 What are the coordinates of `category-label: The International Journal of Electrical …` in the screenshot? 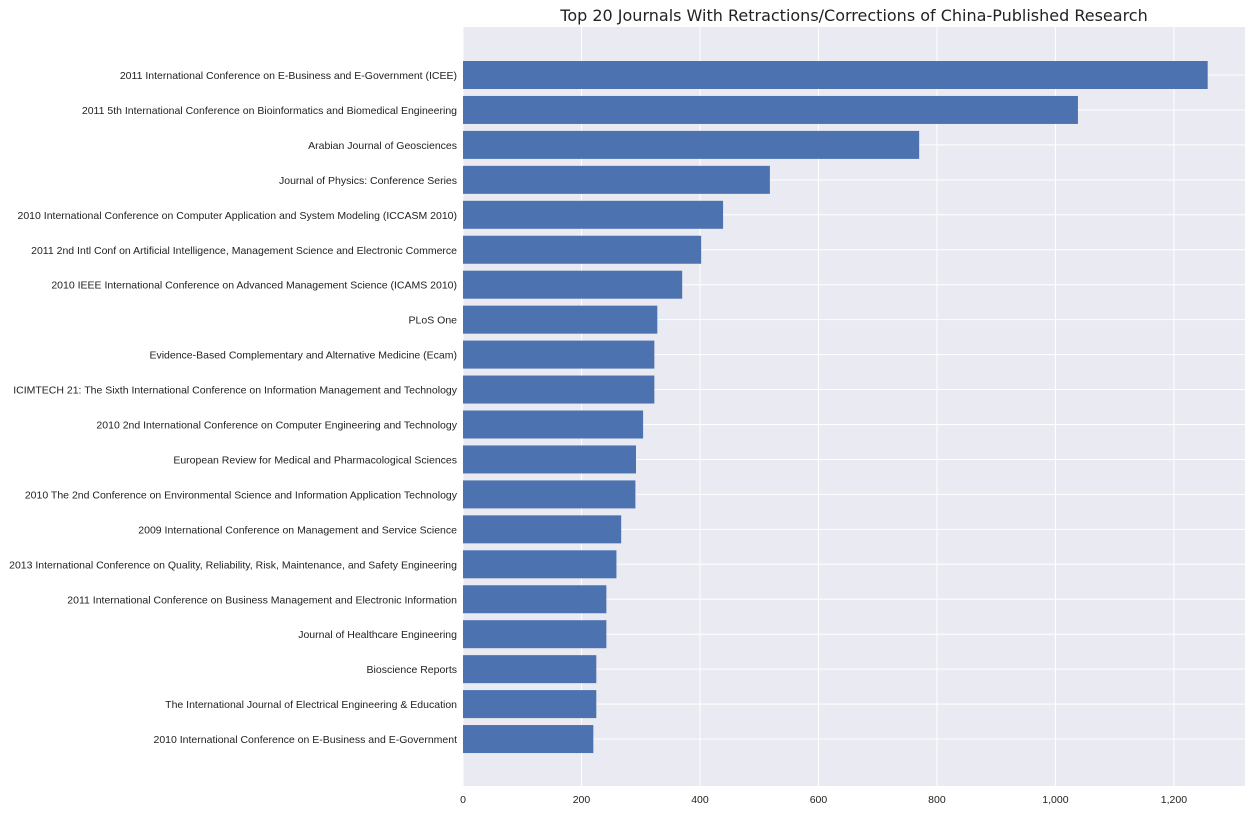 It's located at (311, 705).